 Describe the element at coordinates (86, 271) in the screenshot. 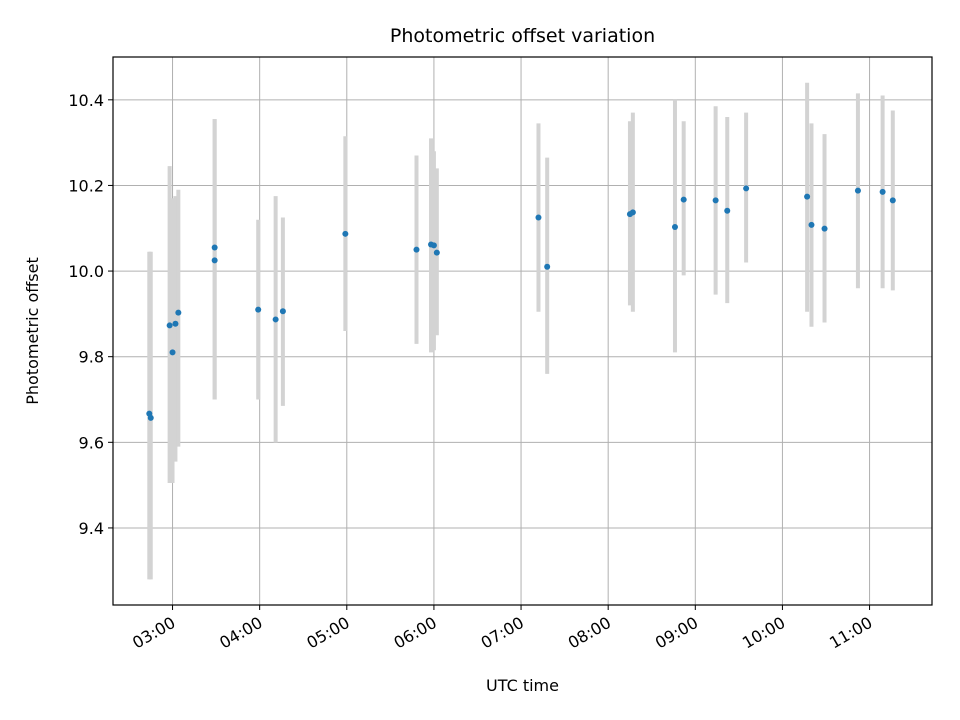

I see `y-tick-label: 10.0` at that location.